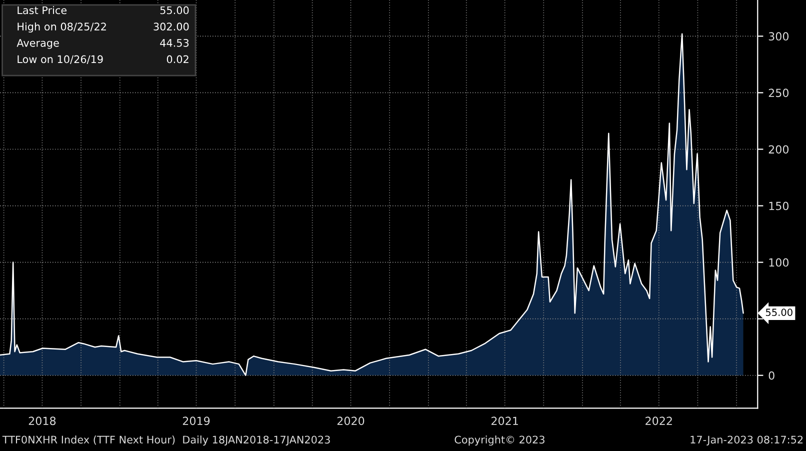  Describe the element at coordinates (42, 421) in the screenshot. I see `x-tick-label: 2018` at that location.